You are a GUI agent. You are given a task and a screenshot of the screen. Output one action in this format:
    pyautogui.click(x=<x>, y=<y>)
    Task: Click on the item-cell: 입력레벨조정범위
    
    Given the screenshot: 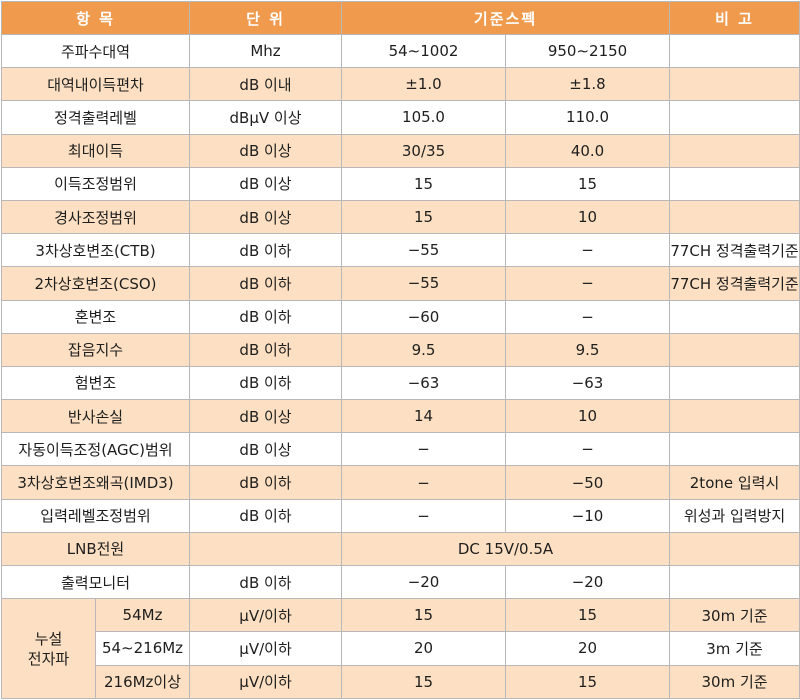 What is the action you would take?
    pyautogui.click(x=95, y=515)
    